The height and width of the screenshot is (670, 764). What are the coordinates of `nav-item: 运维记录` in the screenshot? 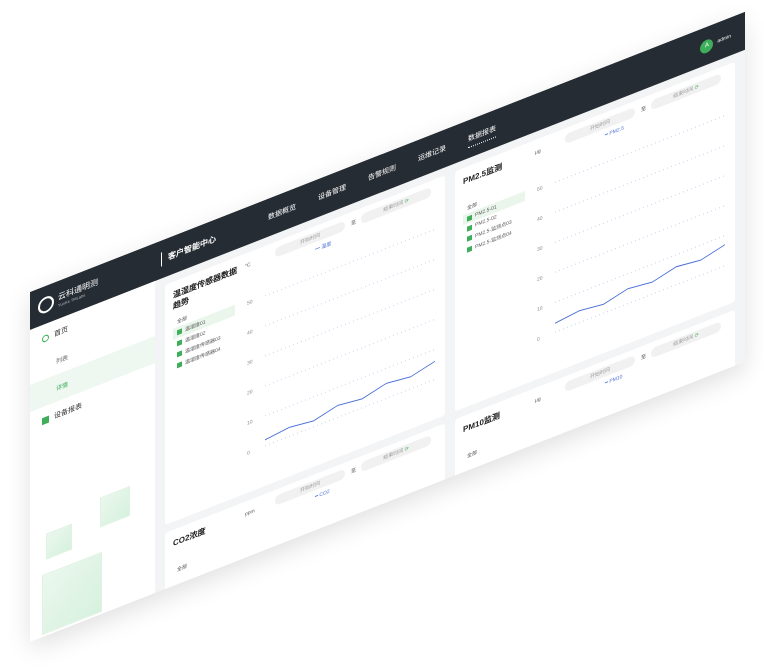 It's located at (432, 153).